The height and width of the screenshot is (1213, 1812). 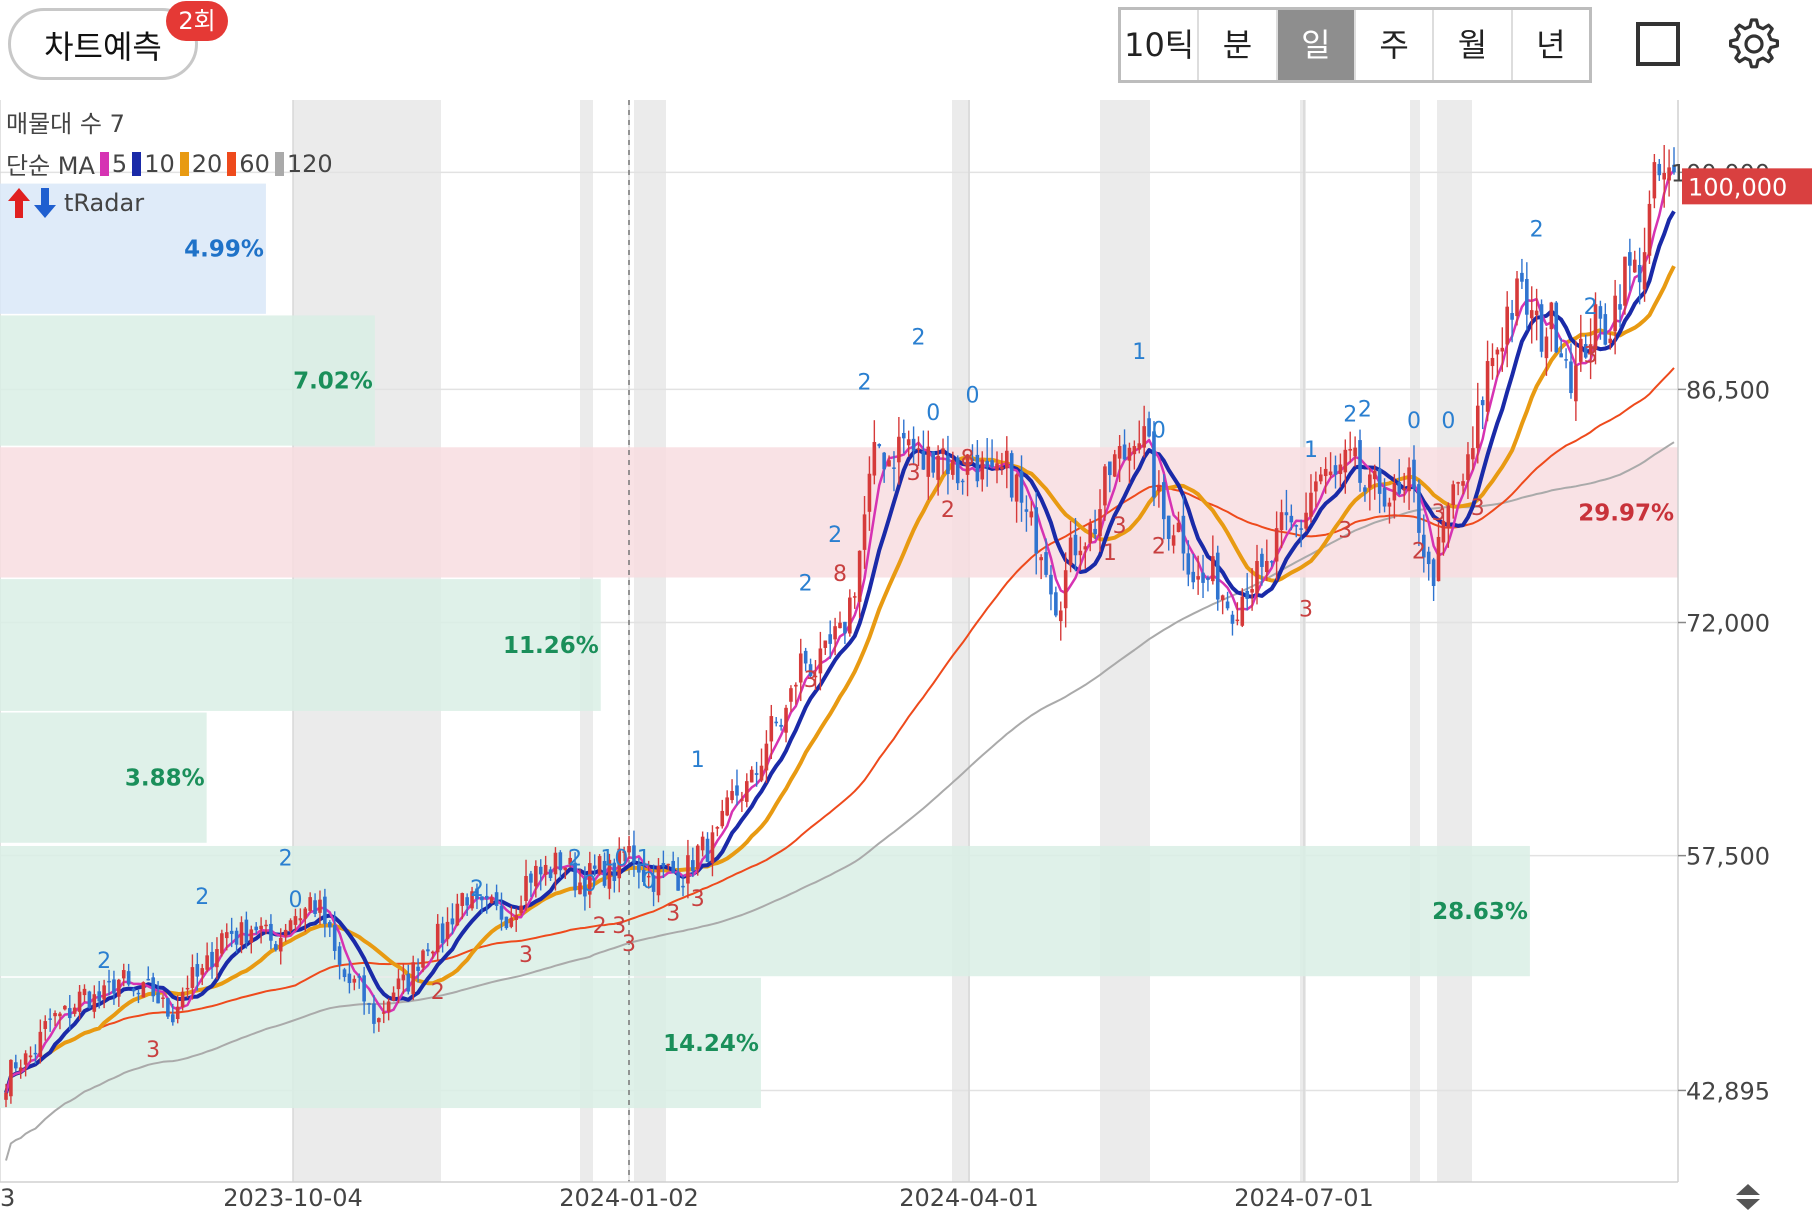 I want to click on gear-icon, so click(x=1754, y=44).